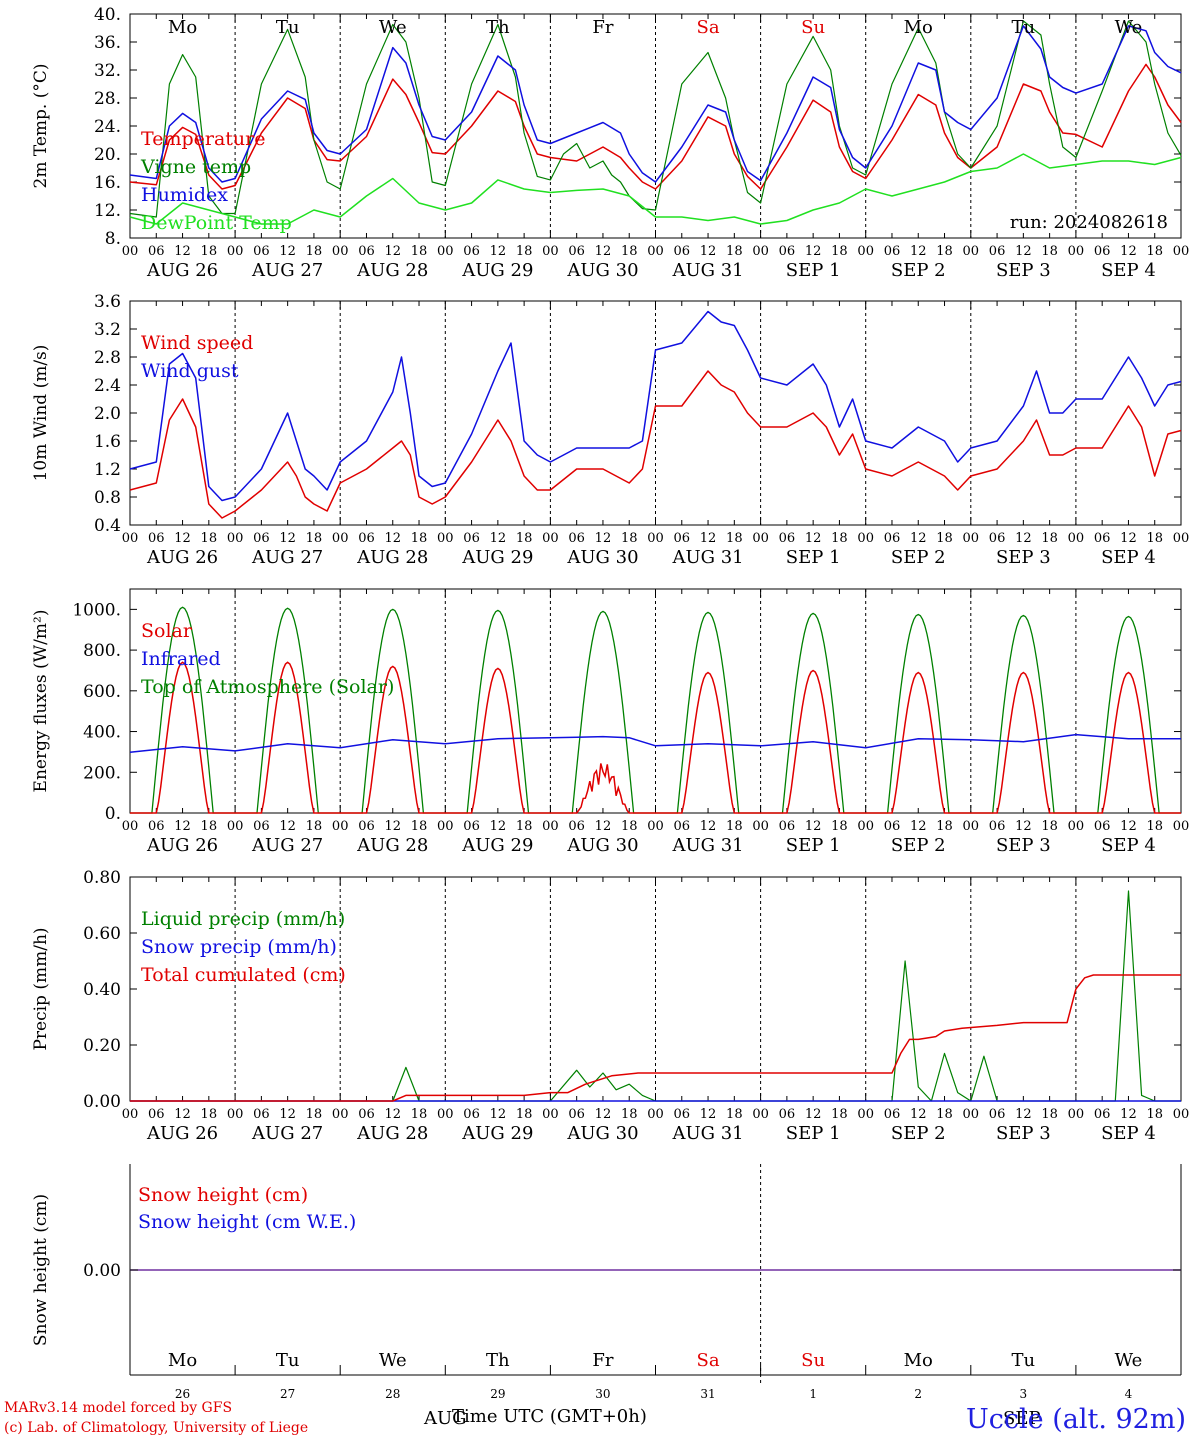 The height and width of the screenshot is (1440, 1194). Describe the element at coordinates (602, 557) in the screenshot. I see `wind-date-label: AUG 30` at that location.